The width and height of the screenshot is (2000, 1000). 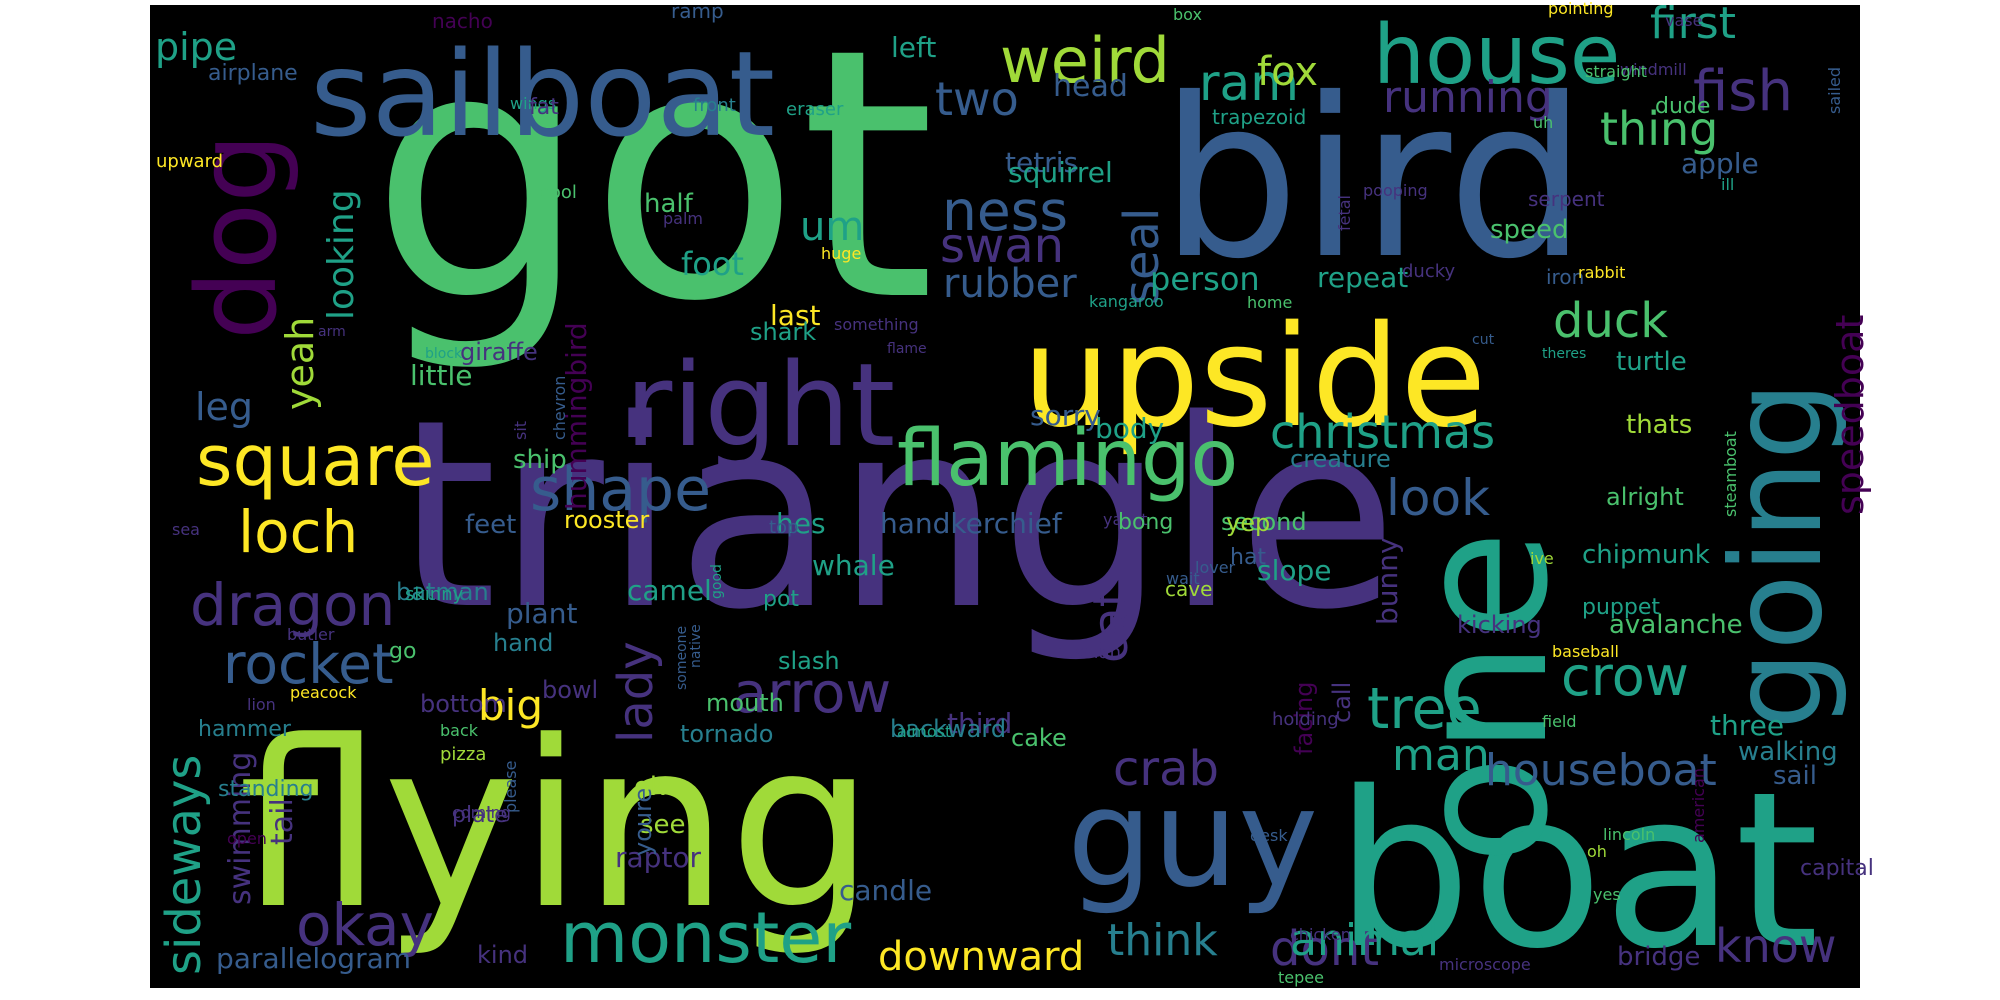 What do you see at coordinates (649, 787) in the screenshot?
I see `word-ok: ok` at bounding box center [649, 787].